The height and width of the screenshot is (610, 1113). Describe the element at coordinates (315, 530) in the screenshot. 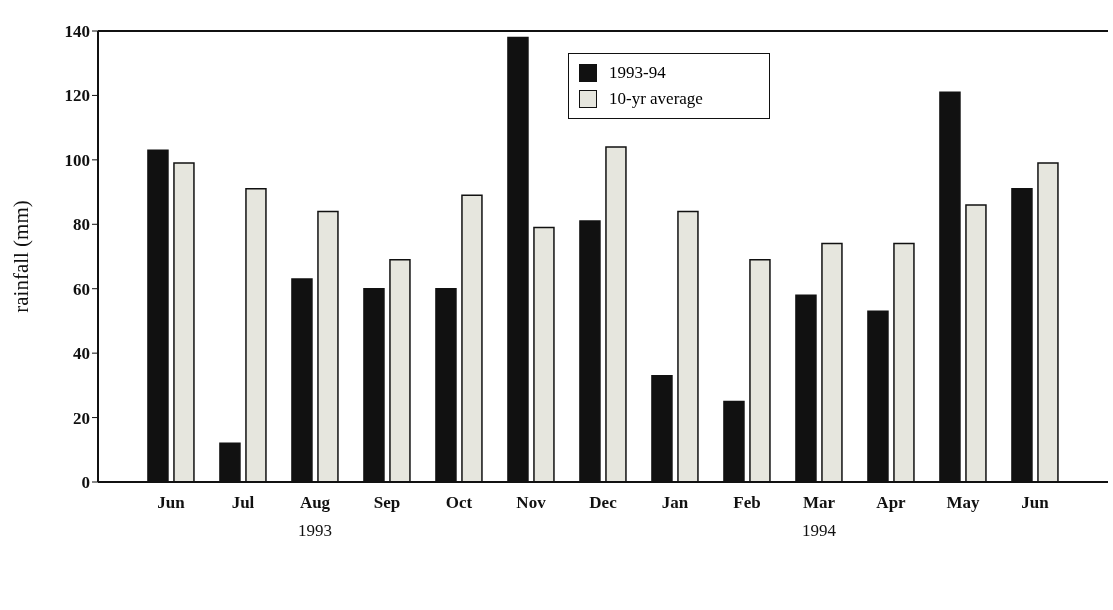

I see `text: 1993` at that location.